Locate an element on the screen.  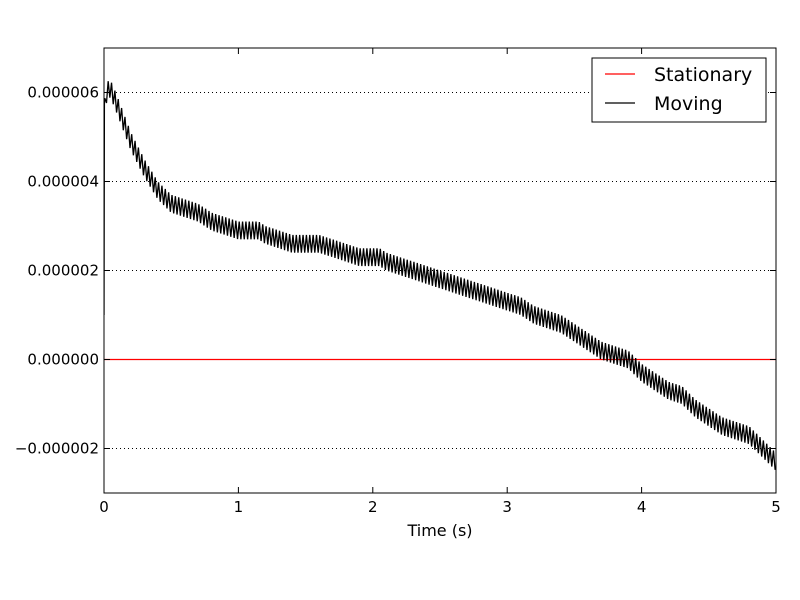
x-tick-label: 0 is located at coordinates (104, 507).